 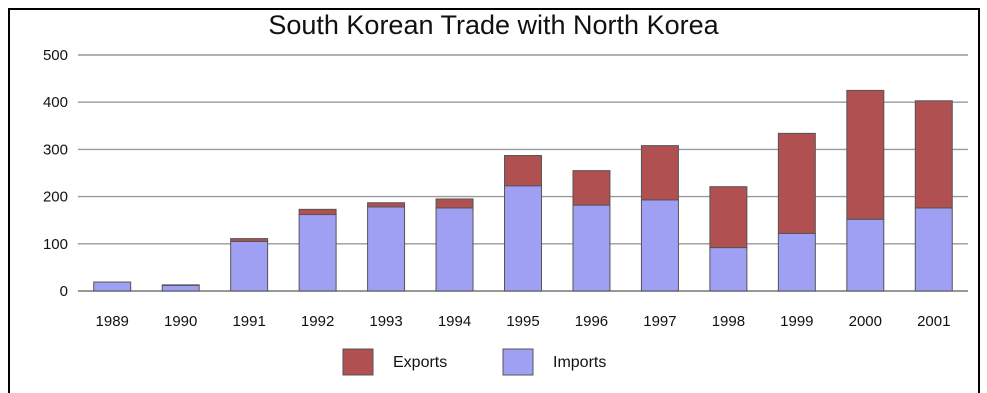 I want to click on bar-exports-1999, so click(x=796, y=183).